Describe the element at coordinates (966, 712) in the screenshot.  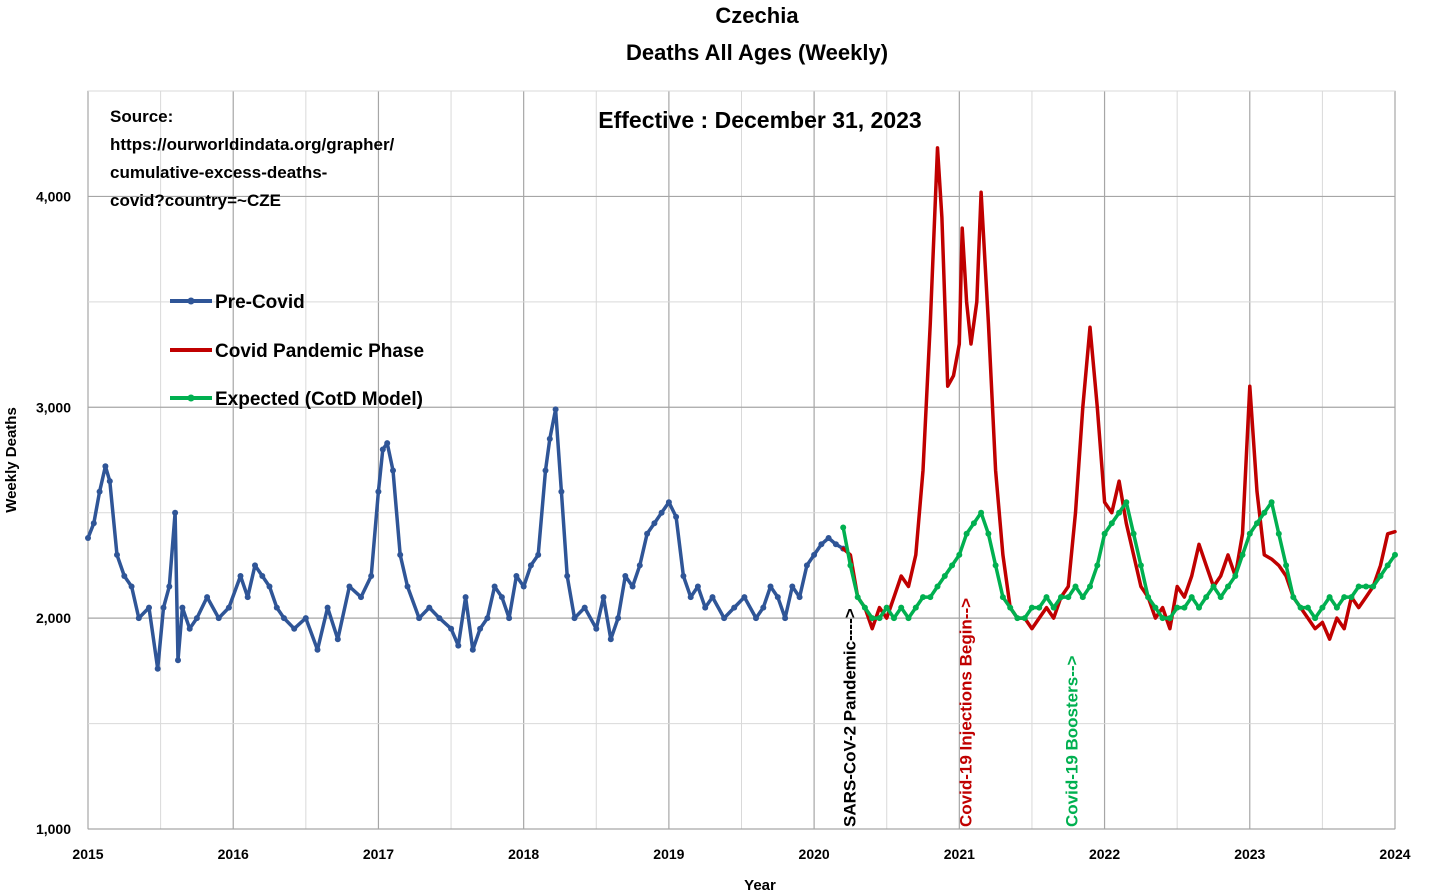
I see `annotation-label: Covid-19 Injections Begin-->` at that location.